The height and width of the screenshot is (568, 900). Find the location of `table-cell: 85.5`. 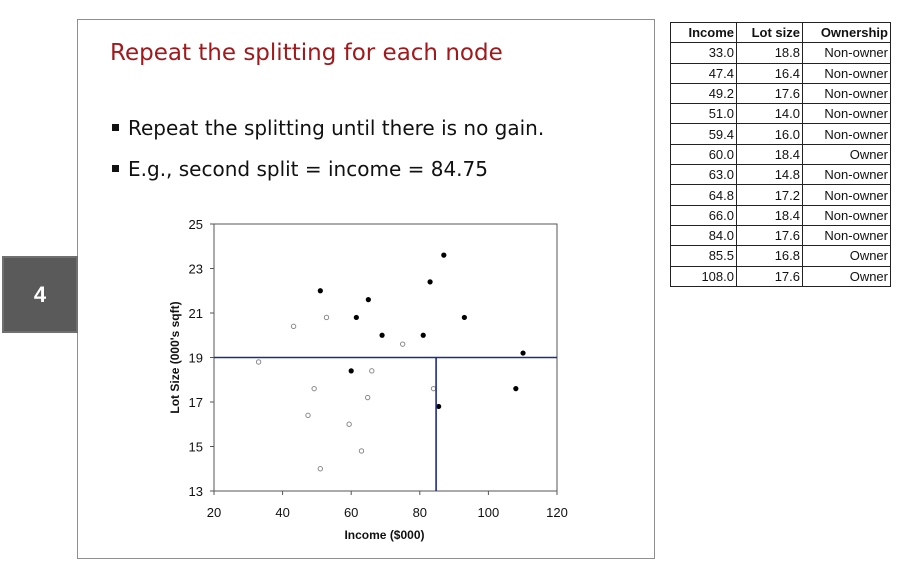

table-cell: 85.5 is located at coordinates (703, 256).